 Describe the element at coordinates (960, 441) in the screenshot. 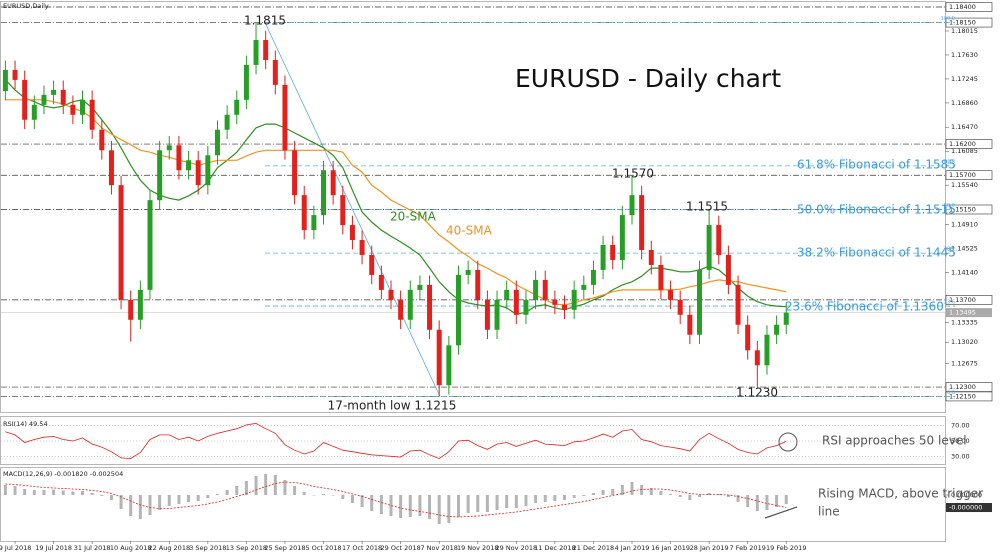

I see `y-tick-label: 50.00` at that location.